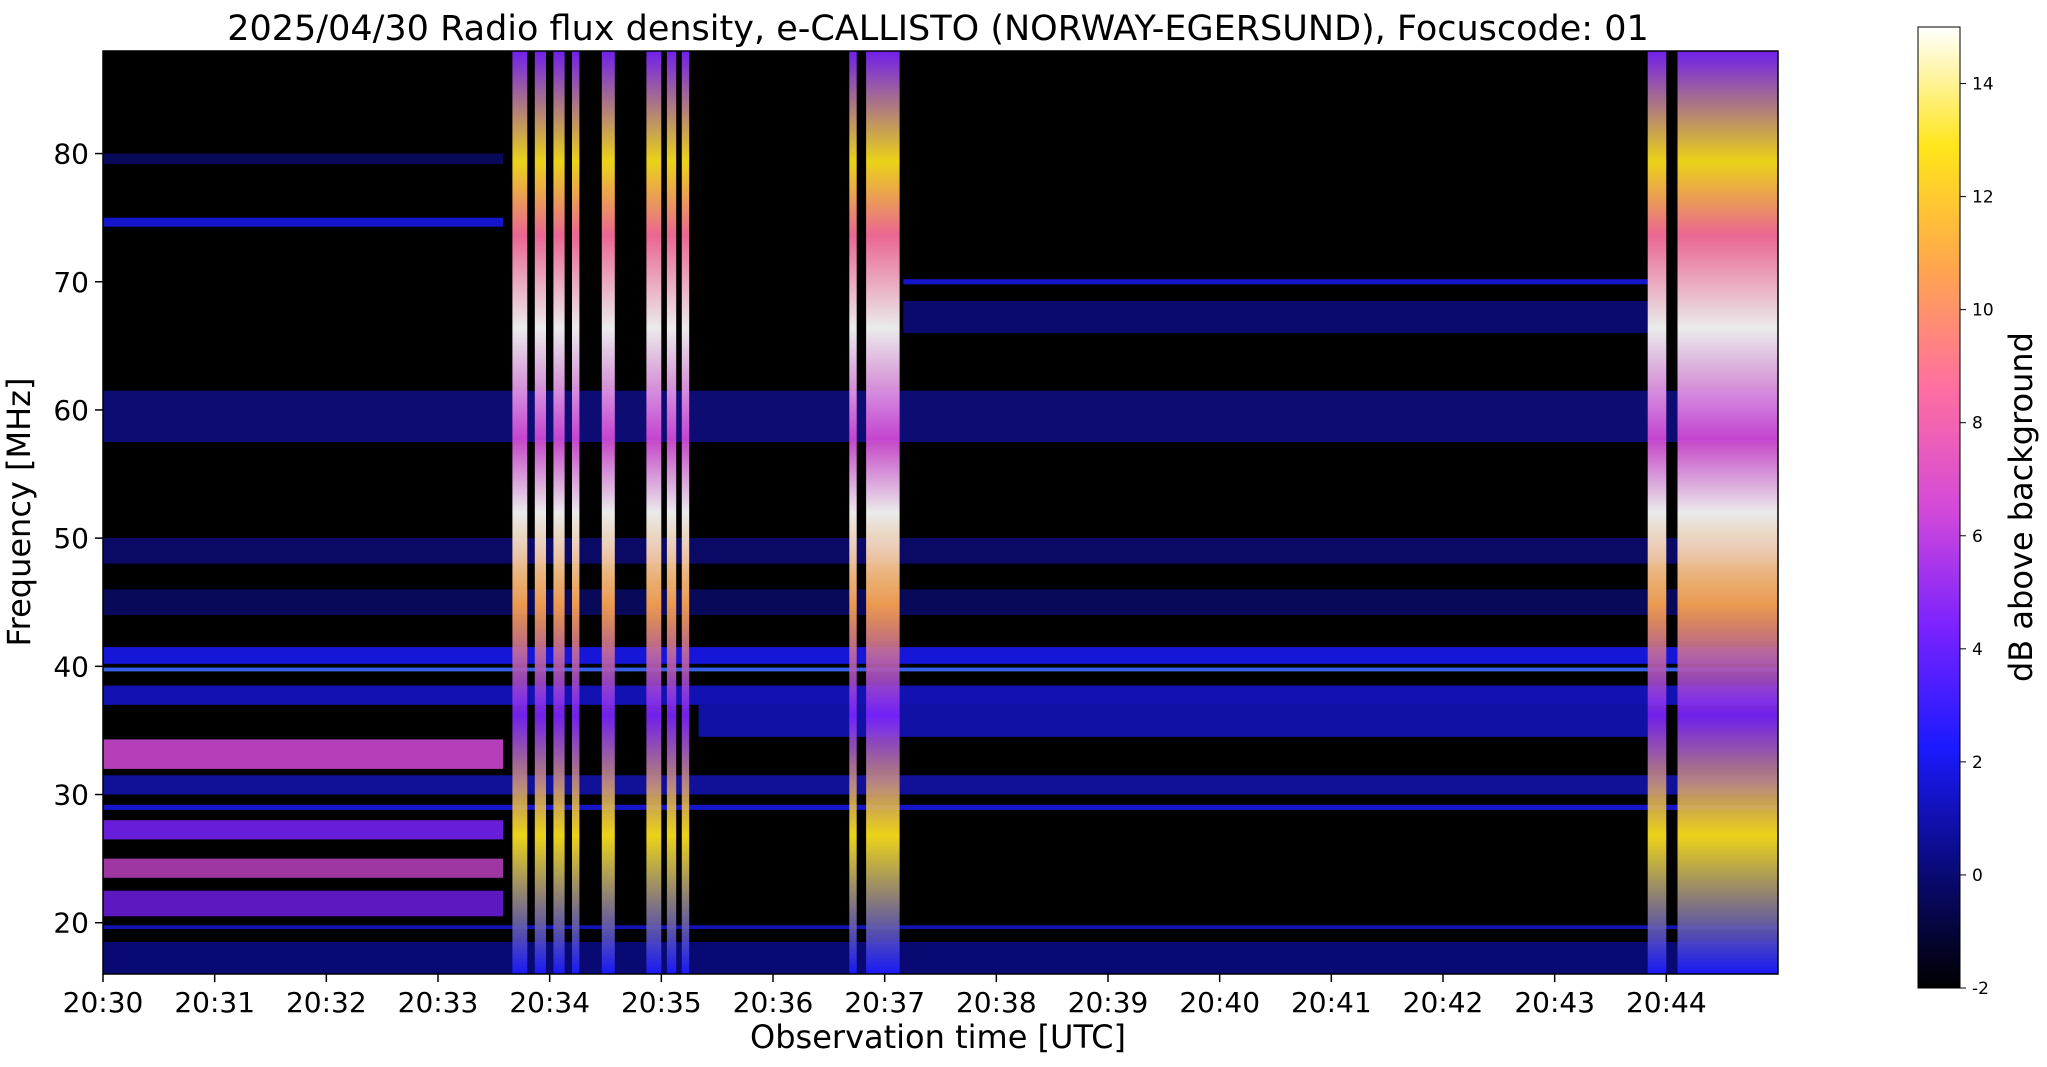 This screenshot has width=2047, height=1067. Describe the element at coordinates (71, 666) in the screenshot. I see `y-tick-label: 40` at that location.